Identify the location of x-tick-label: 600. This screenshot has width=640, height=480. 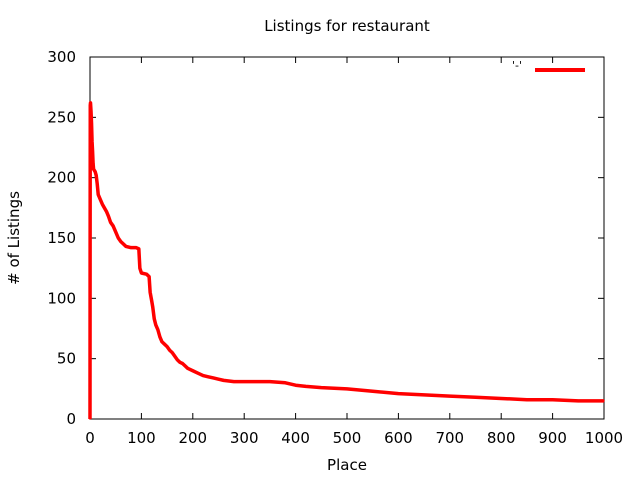
(398, 438).